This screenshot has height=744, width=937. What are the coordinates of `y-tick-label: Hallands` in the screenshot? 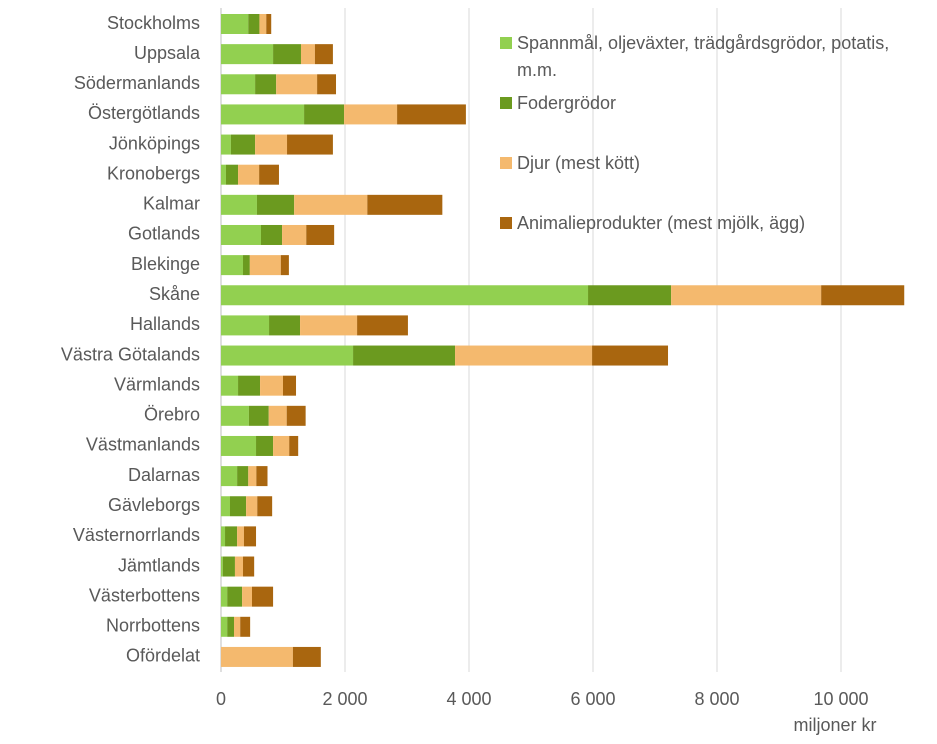 It's located at (165, 324).